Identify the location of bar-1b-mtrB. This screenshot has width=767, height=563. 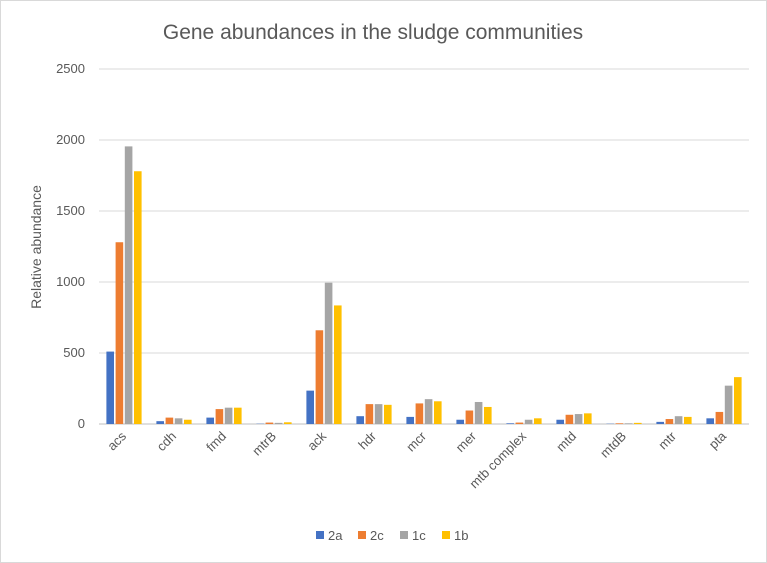
(288, 423).